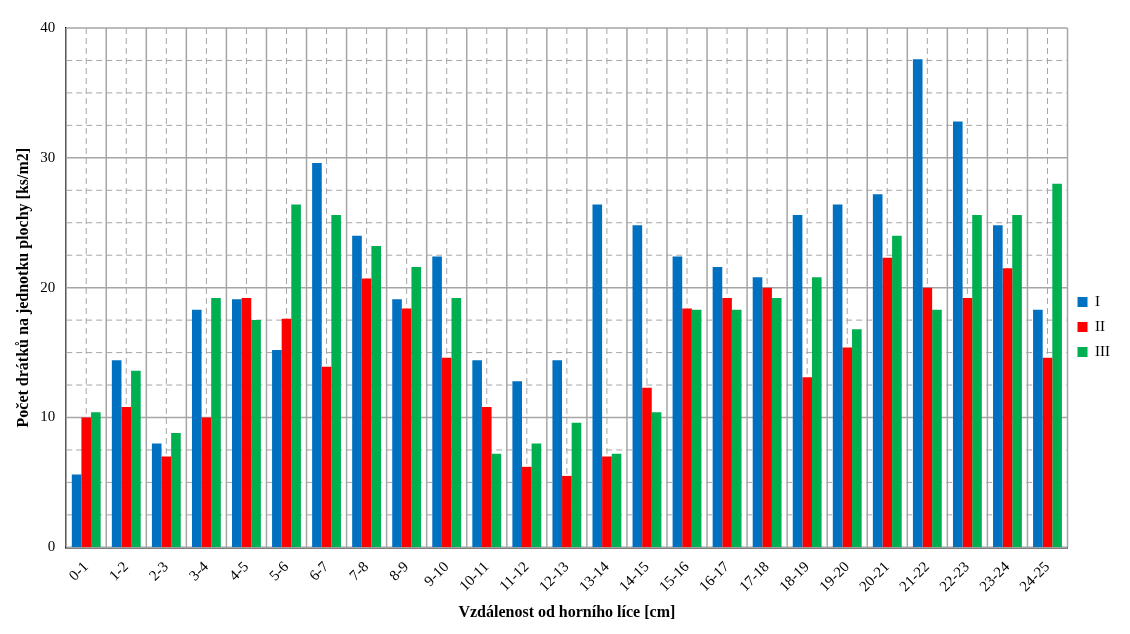  What do you see at coordinates (48, 26) in the screenshot?
I see `y-tick-label: 40` at bounding box center [48, 26].